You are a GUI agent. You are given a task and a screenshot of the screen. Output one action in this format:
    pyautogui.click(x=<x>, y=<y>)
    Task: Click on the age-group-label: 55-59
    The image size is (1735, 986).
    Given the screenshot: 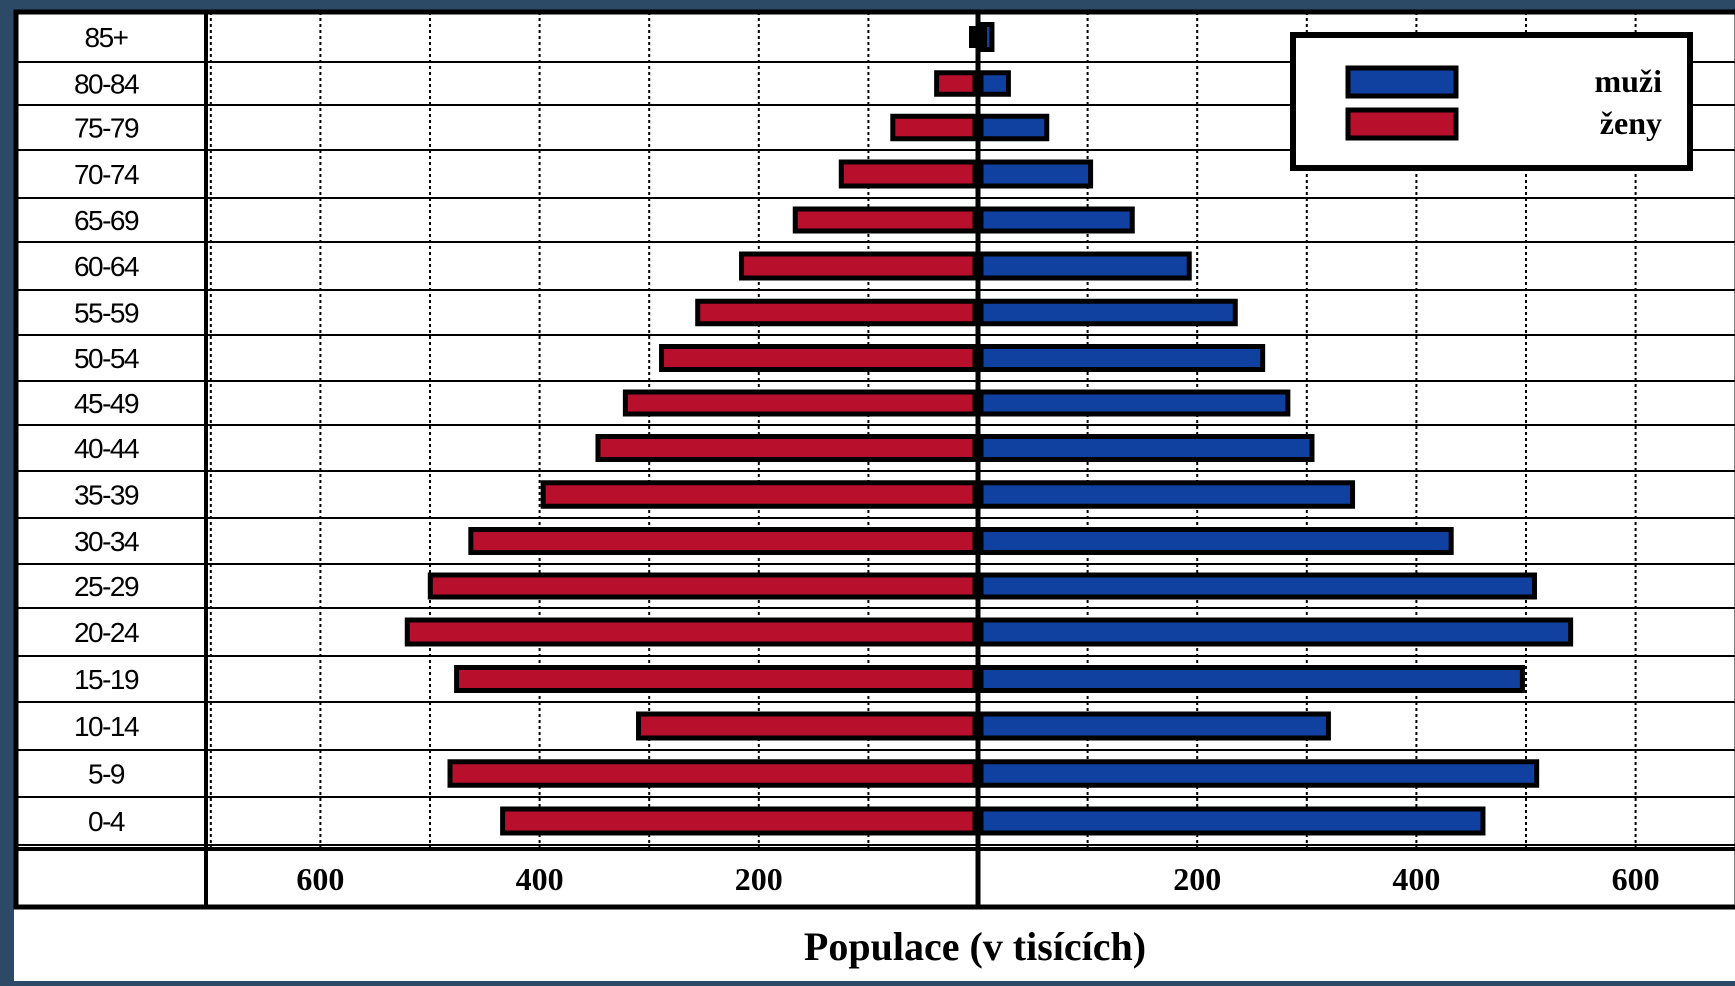 What is the action you would take?
    pyautogui.click(x=106, y=313)
    